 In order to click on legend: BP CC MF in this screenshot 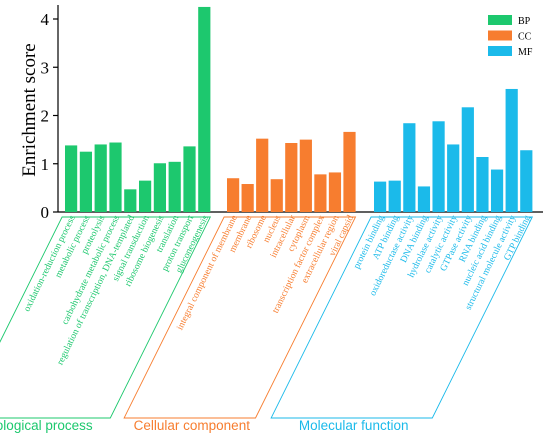, I will do `click(510, 36)`.